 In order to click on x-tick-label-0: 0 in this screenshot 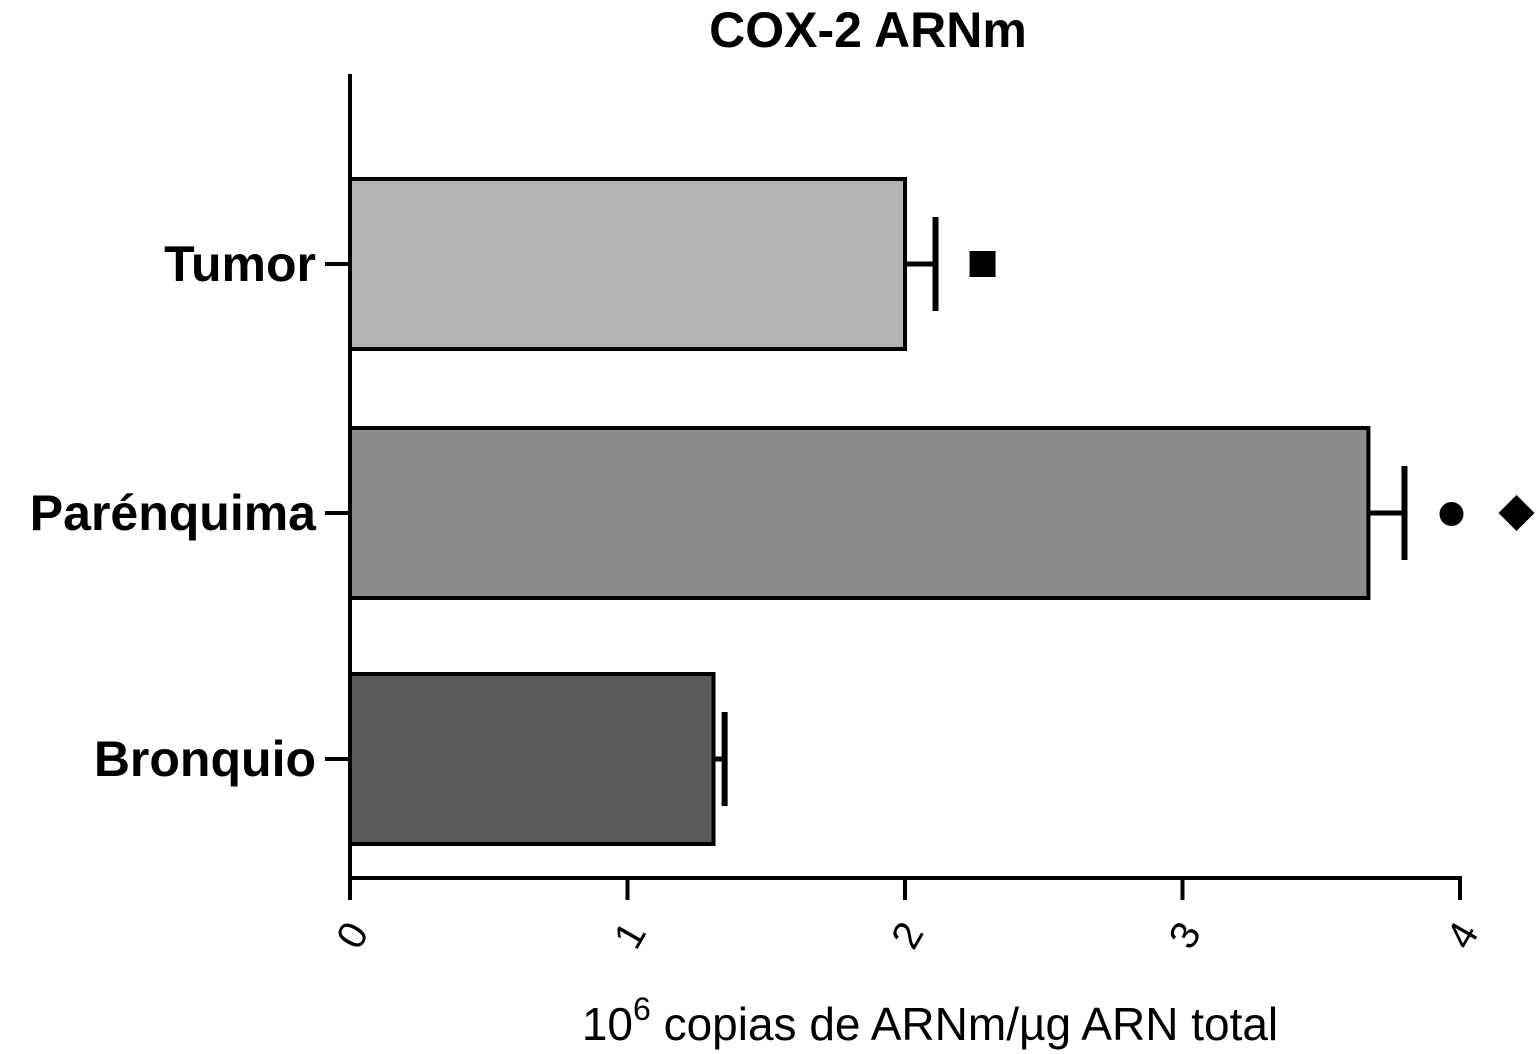, I will do `click(352, 935)`.